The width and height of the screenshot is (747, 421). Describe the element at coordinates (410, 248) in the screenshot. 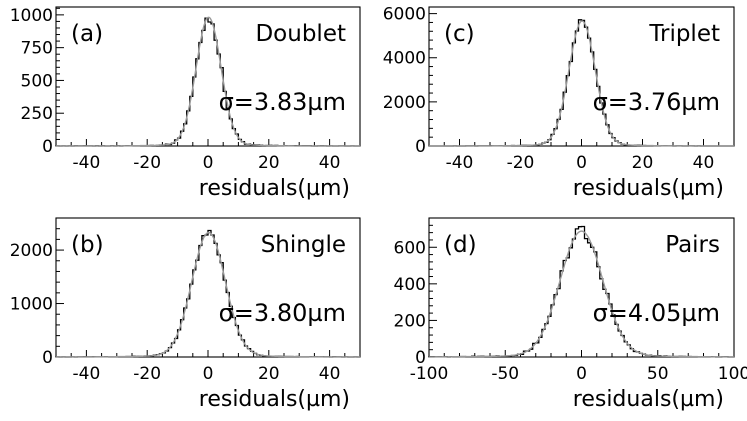

I see `y-tick-label: 600` at that location.